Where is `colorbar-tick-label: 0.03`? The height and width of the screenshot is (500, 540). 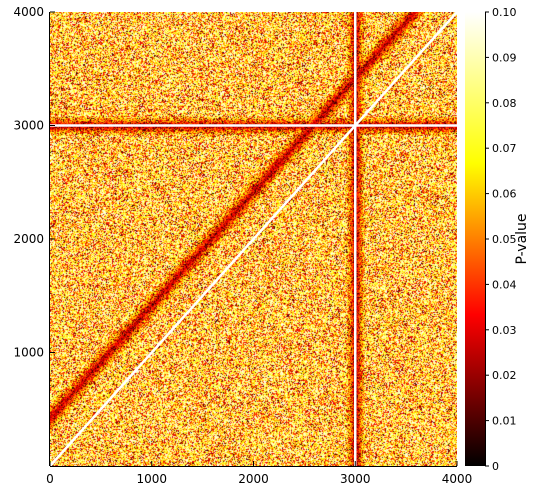 colorbar-tick-label: 0.03 is located at coordinates (504, 330).